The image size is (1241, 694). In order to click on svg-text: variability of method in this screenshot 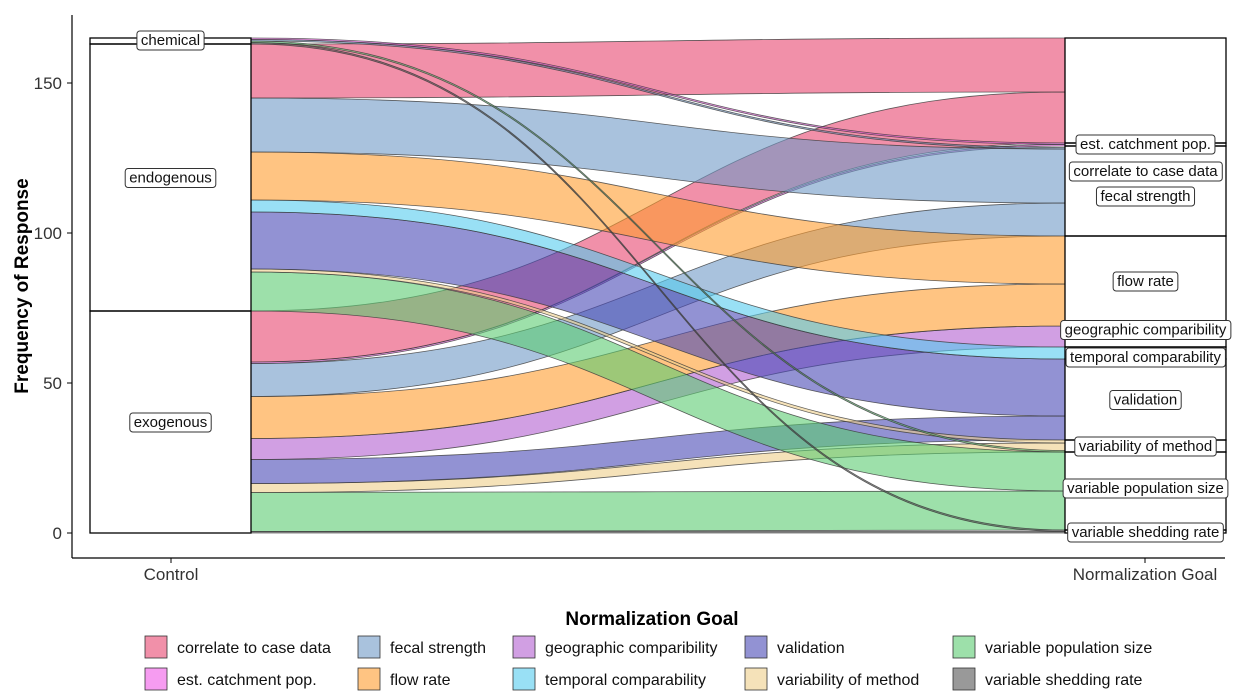, I will do `click(1145, 446)`.